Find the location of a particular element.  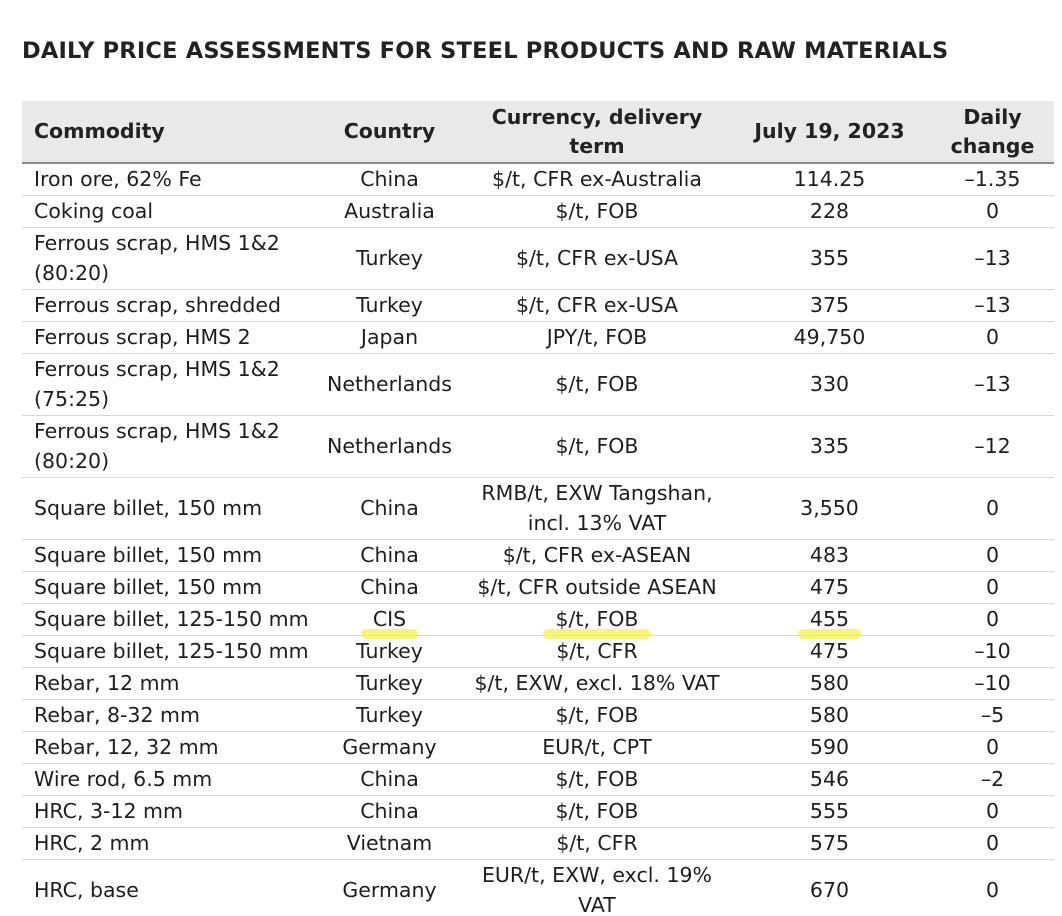

highlighted-text: CIS is located at coordinates (389, 619).